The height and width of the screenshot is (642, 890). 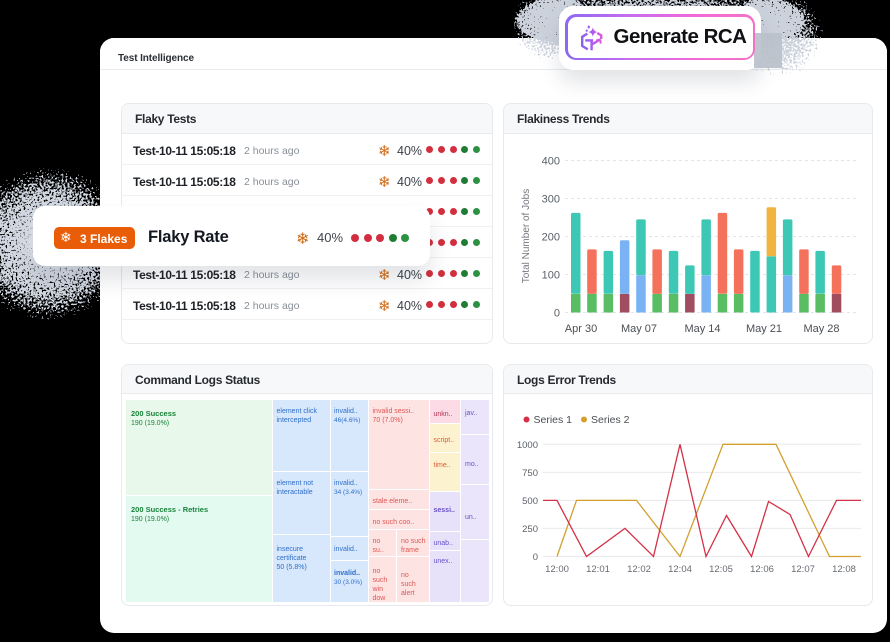 I want to click on svg-text: May 28, so click(x=821, y=329).